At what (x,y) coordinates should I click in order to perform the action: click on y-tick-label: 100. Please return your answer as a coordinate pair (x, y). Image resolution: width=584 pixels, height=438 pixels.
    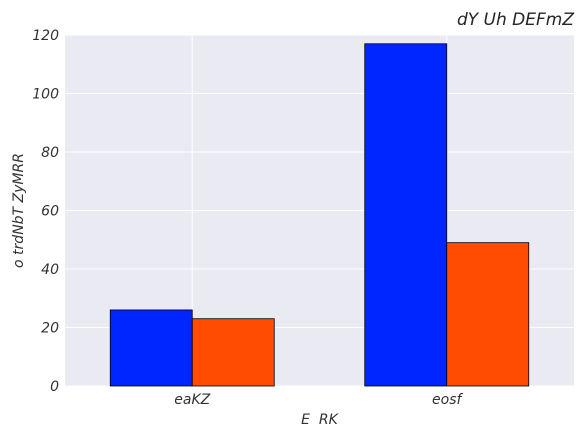
    Looking at the image, I should click on (45, 95).